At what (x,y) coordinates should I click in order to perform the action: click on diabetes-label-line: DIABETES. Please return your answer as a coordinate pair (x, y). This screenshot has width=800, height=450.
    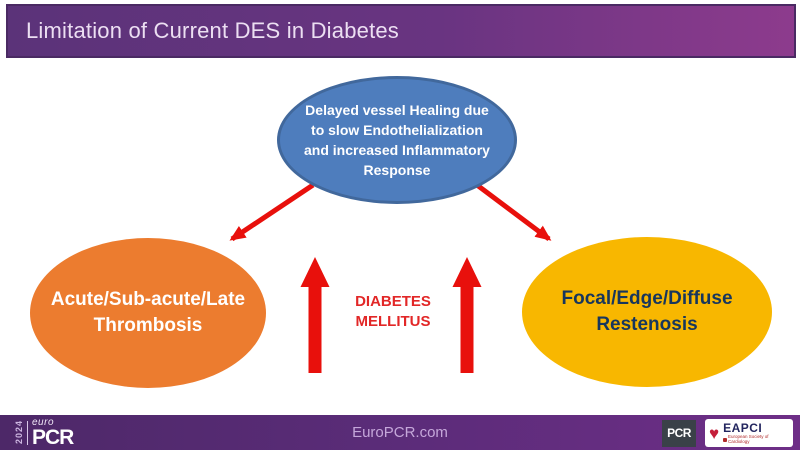
    Looking at the image, I should click on (393, 301).